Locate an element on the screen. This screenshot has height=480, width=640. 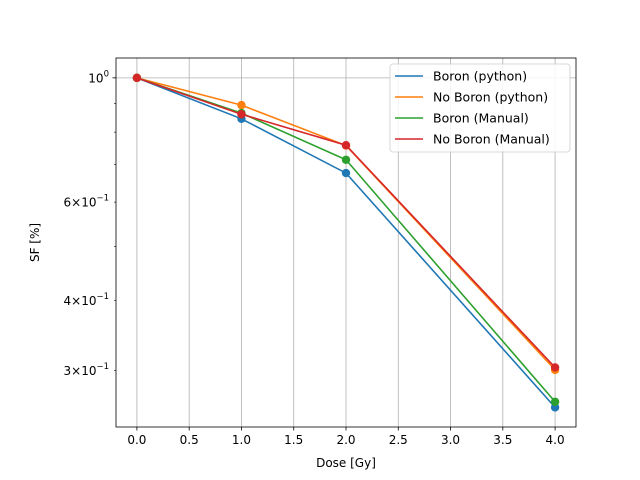
x-tick-label-2: 1.0 is located at coordinates (241, 440).